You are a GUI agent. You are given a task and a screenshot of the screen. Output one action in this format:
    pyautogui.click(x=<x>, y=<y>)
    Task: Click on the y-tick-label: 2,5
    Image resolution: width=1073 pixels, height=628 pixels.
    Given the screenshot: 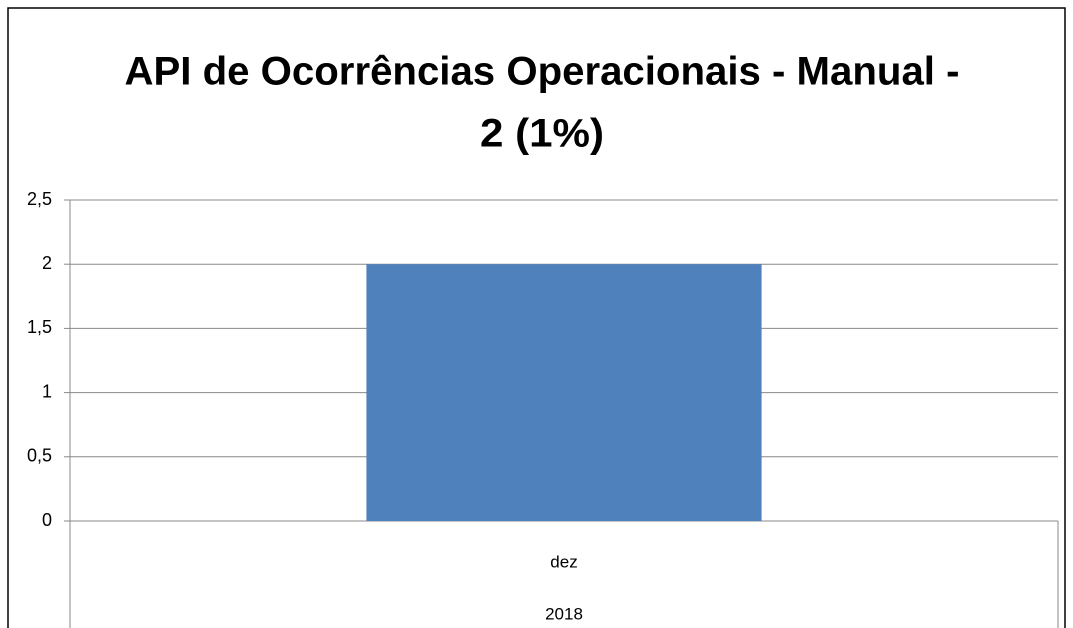 What is the action you would take?
    pyautogui.click(x=39, y=199)
    